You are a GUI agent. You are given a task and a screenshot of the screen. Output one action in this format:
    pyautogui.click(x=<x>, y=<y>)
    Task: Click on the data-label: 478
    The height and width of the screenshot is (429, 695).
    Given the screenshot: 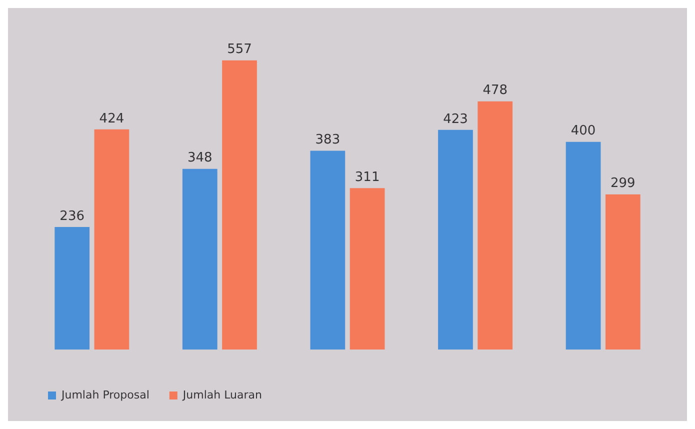 What is the action you would take?
    pyautogui.click(x=495, y=90)
    